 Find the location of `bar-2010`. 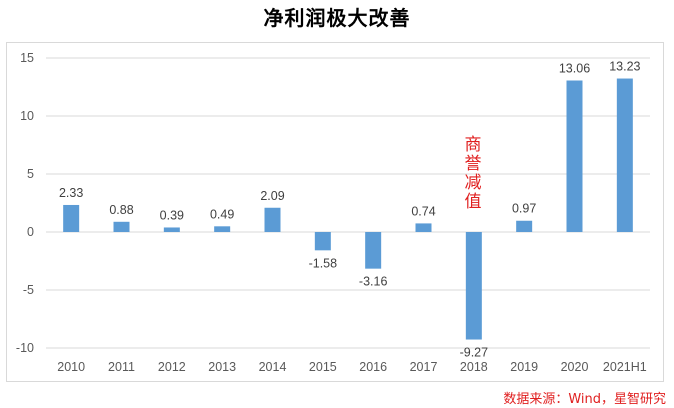

bar-2010 is located at coordinates (71, 218).